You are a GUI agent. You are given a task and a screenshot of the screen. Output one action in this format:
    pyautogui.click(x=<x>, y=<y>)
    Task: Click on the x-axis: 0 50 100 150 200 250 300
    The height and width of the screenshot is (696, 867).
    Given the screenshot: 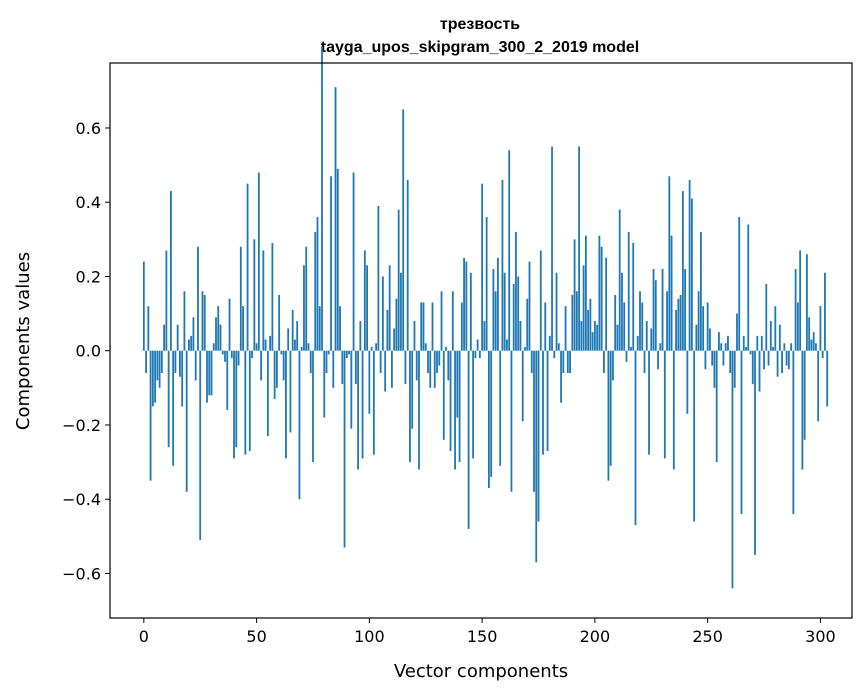 What is the action you would take?
    pyautogui.click(x=487, y=632)
    